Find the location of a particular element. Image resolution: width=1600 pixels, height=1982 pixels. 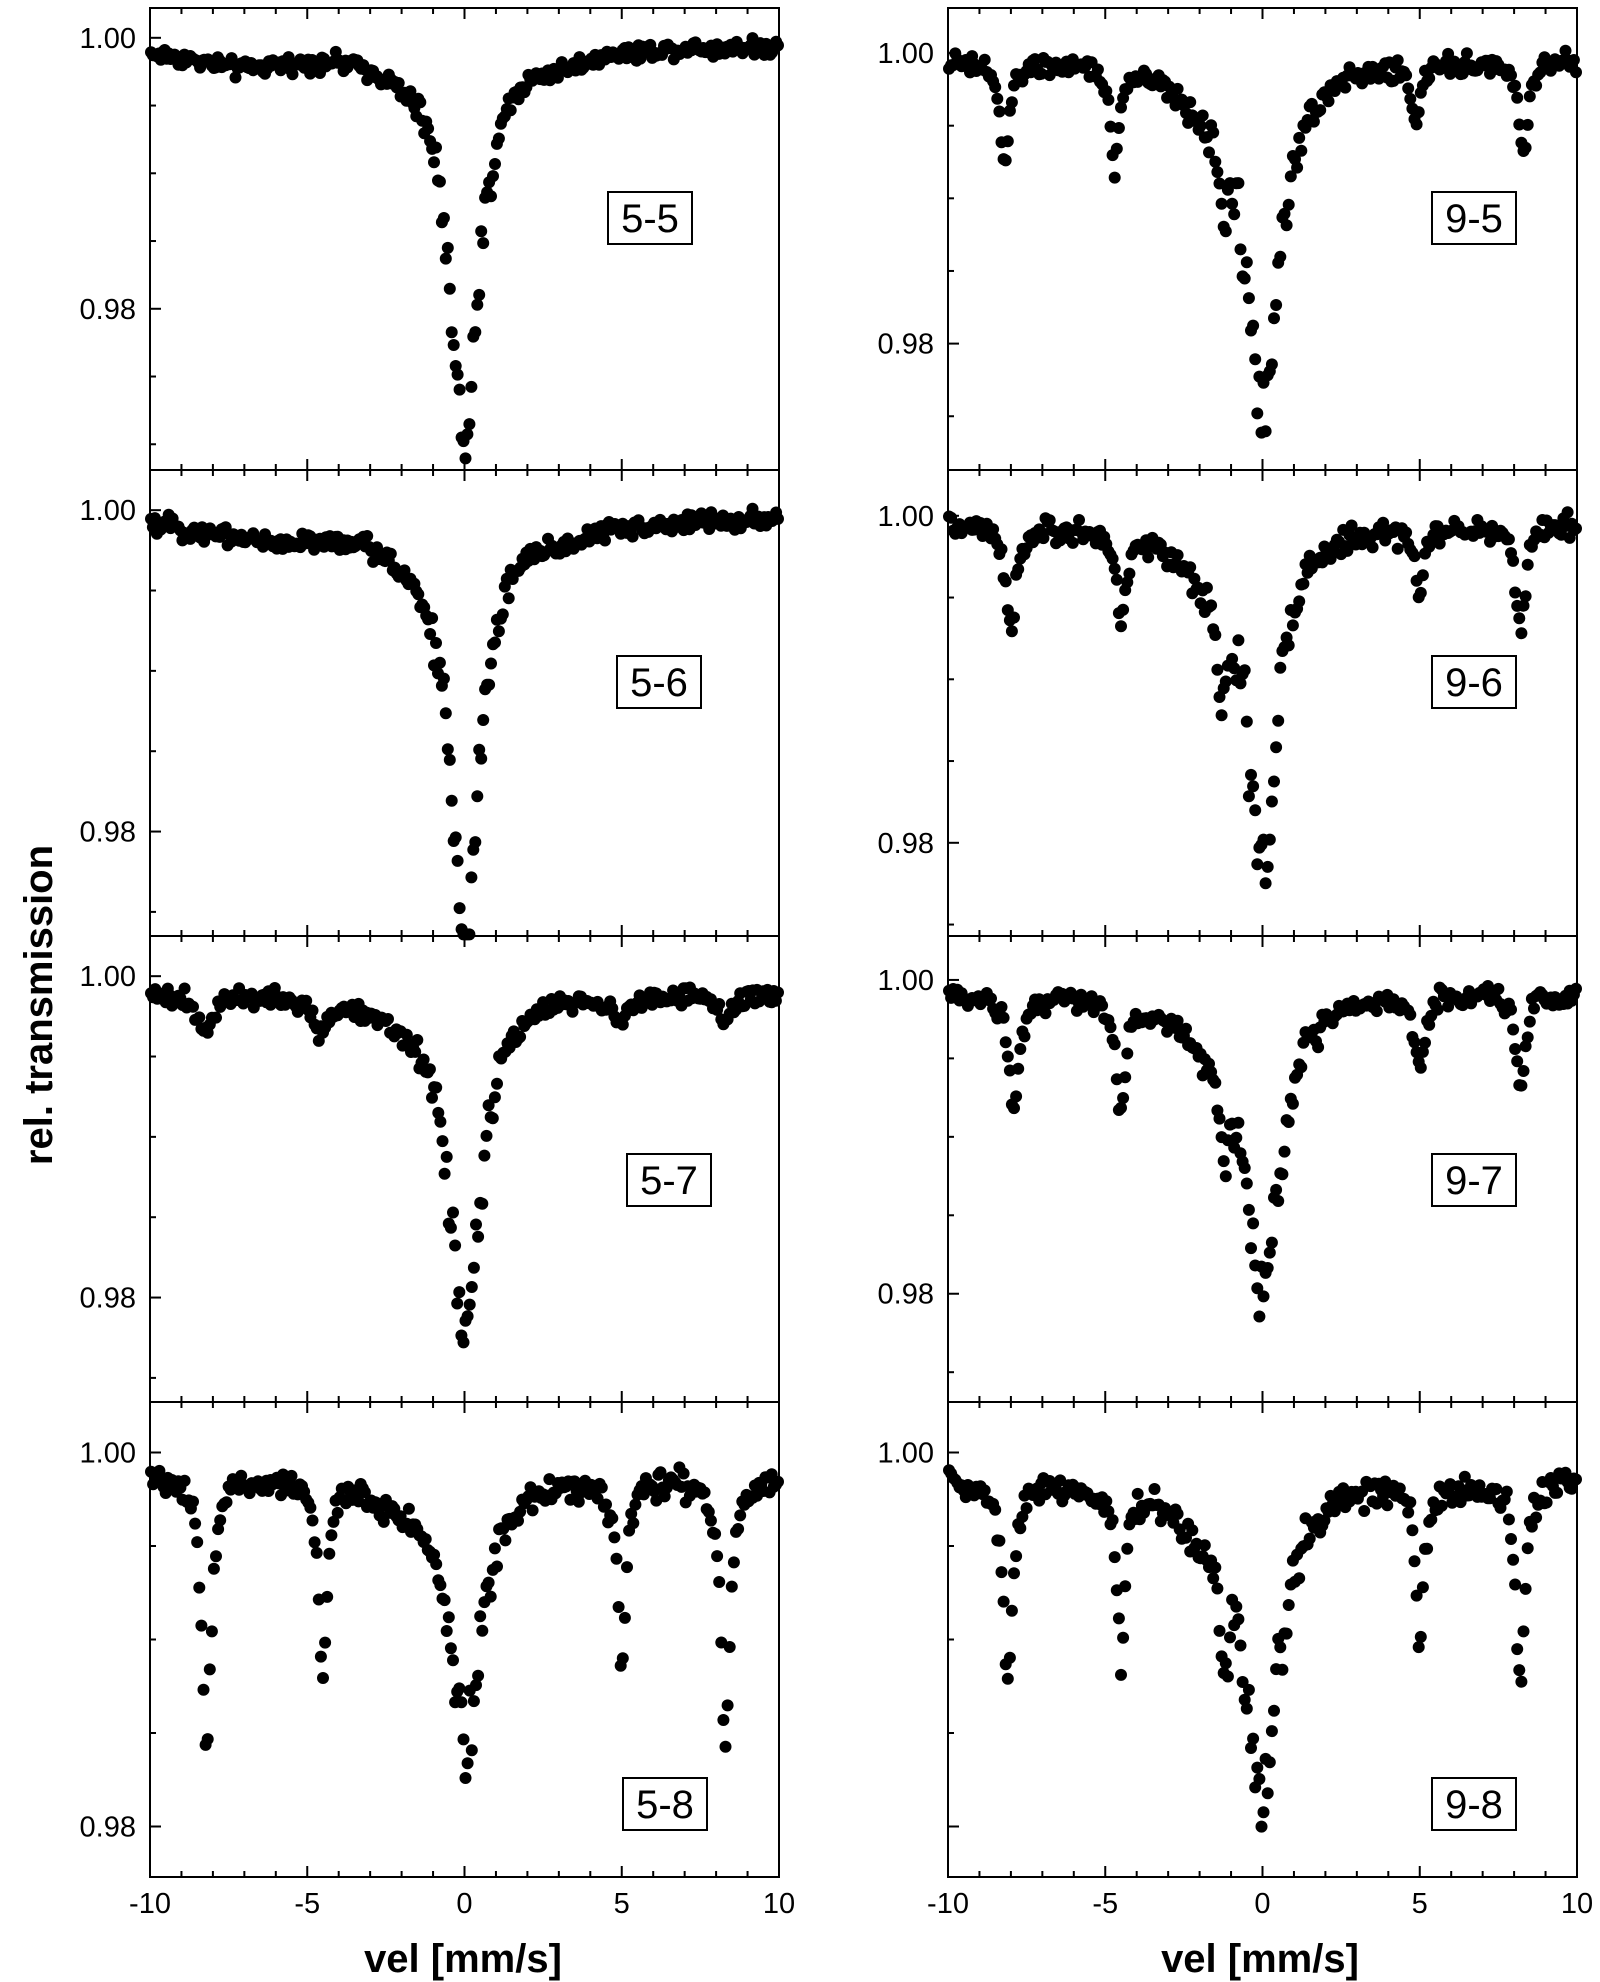

sample-label: 5-6 is located at coordinates (659, 683).